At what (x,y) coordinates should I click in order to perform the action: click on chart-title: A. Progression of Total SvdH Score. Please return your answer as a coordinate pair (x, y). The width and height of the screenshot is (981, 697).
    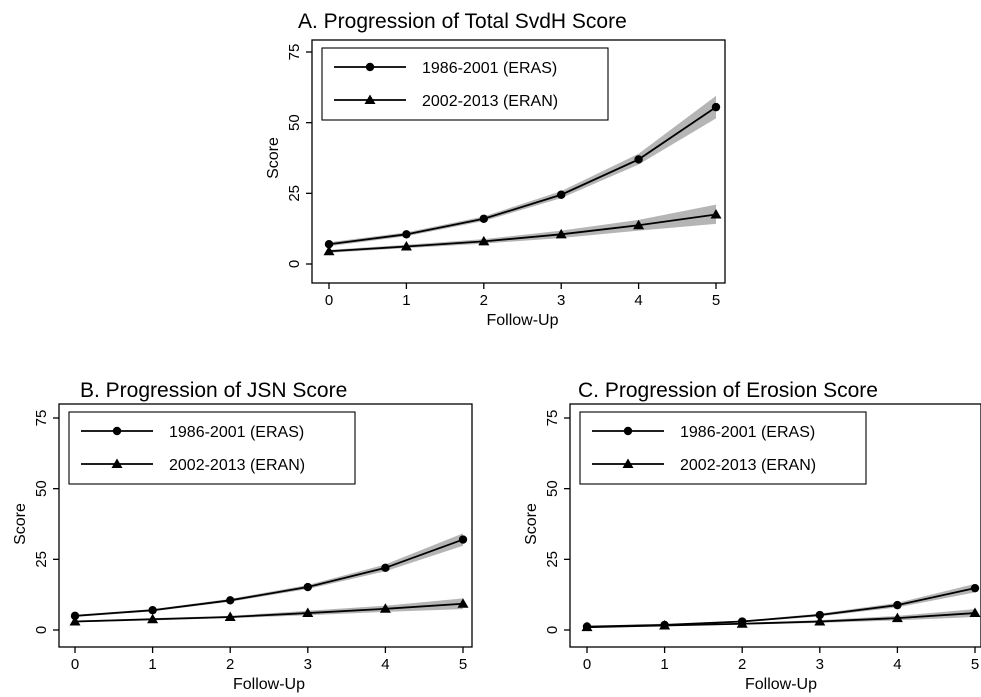
    Looking at the image, I should click on (462, 21).